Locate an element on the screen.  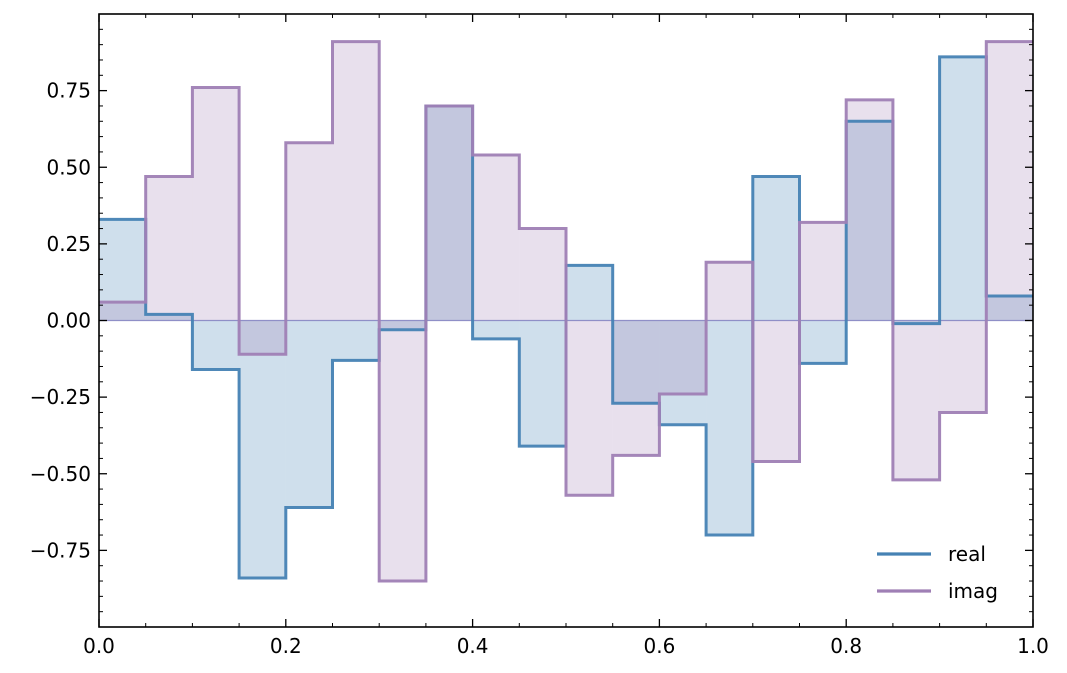
x-tick-label: 0.8 is located at coordinates (846, 646).